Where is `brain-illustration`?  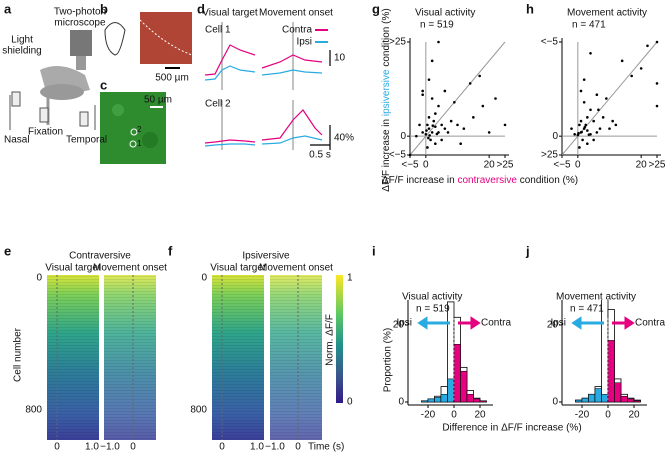
brain-illustration is located at coordinates (148, 40).